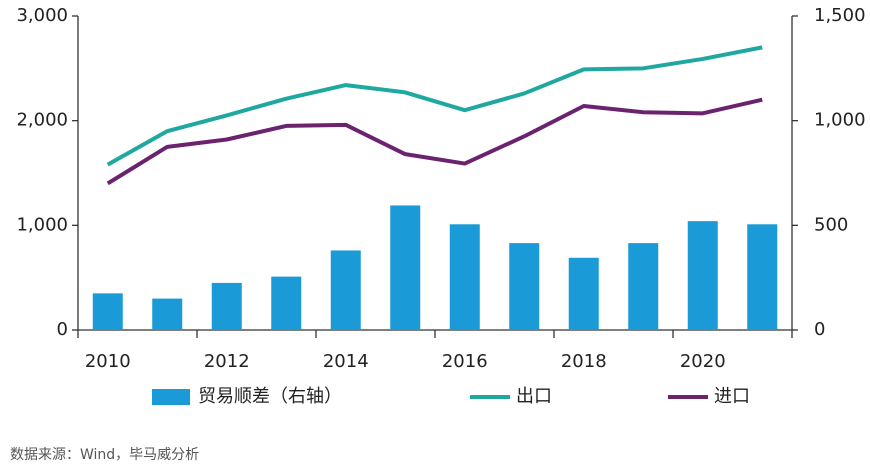 The height and width of the screenshot is (475, 870). What do you see at coordinates (62, 329) in the screenshot?
I see `y-tick-label: 0` at bounding box center [62, 329].